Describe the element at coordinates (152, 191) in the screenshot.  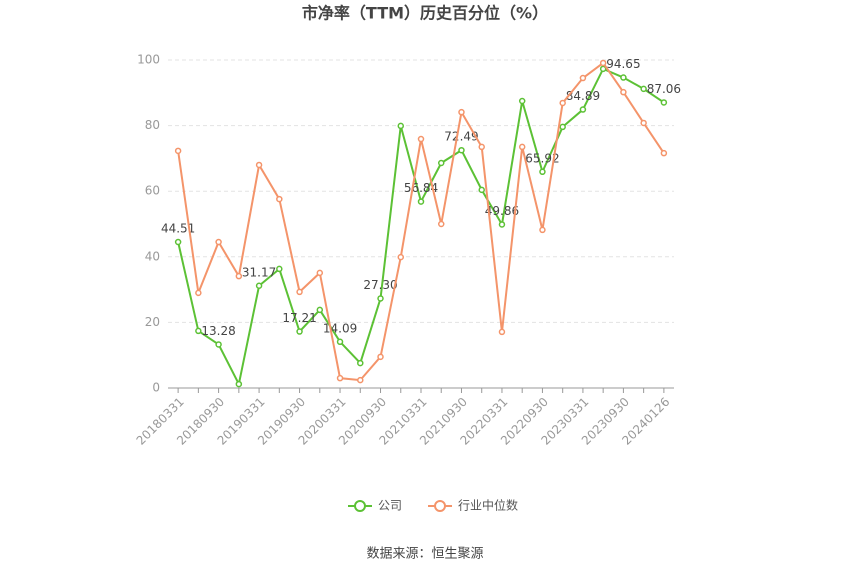
I see `y-tick-label: 60` at that location.